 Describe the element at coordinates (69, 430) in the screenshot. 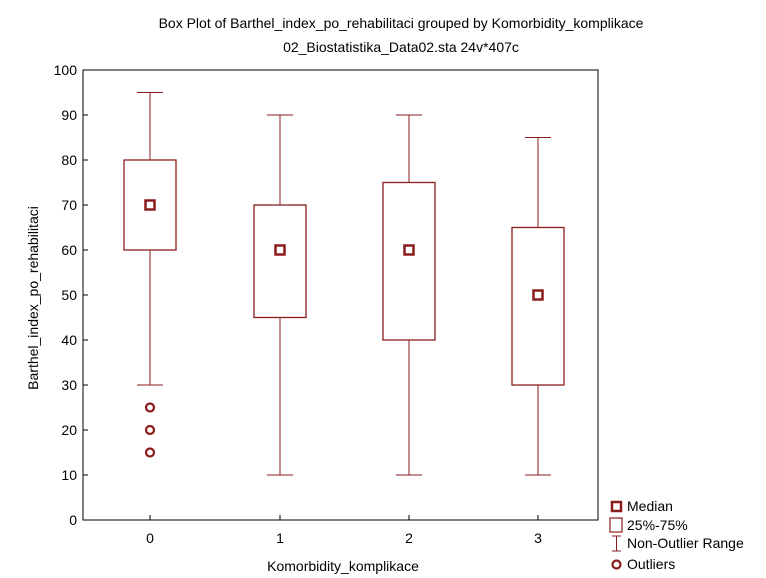

I see `y-tick-label: 20` at that location.